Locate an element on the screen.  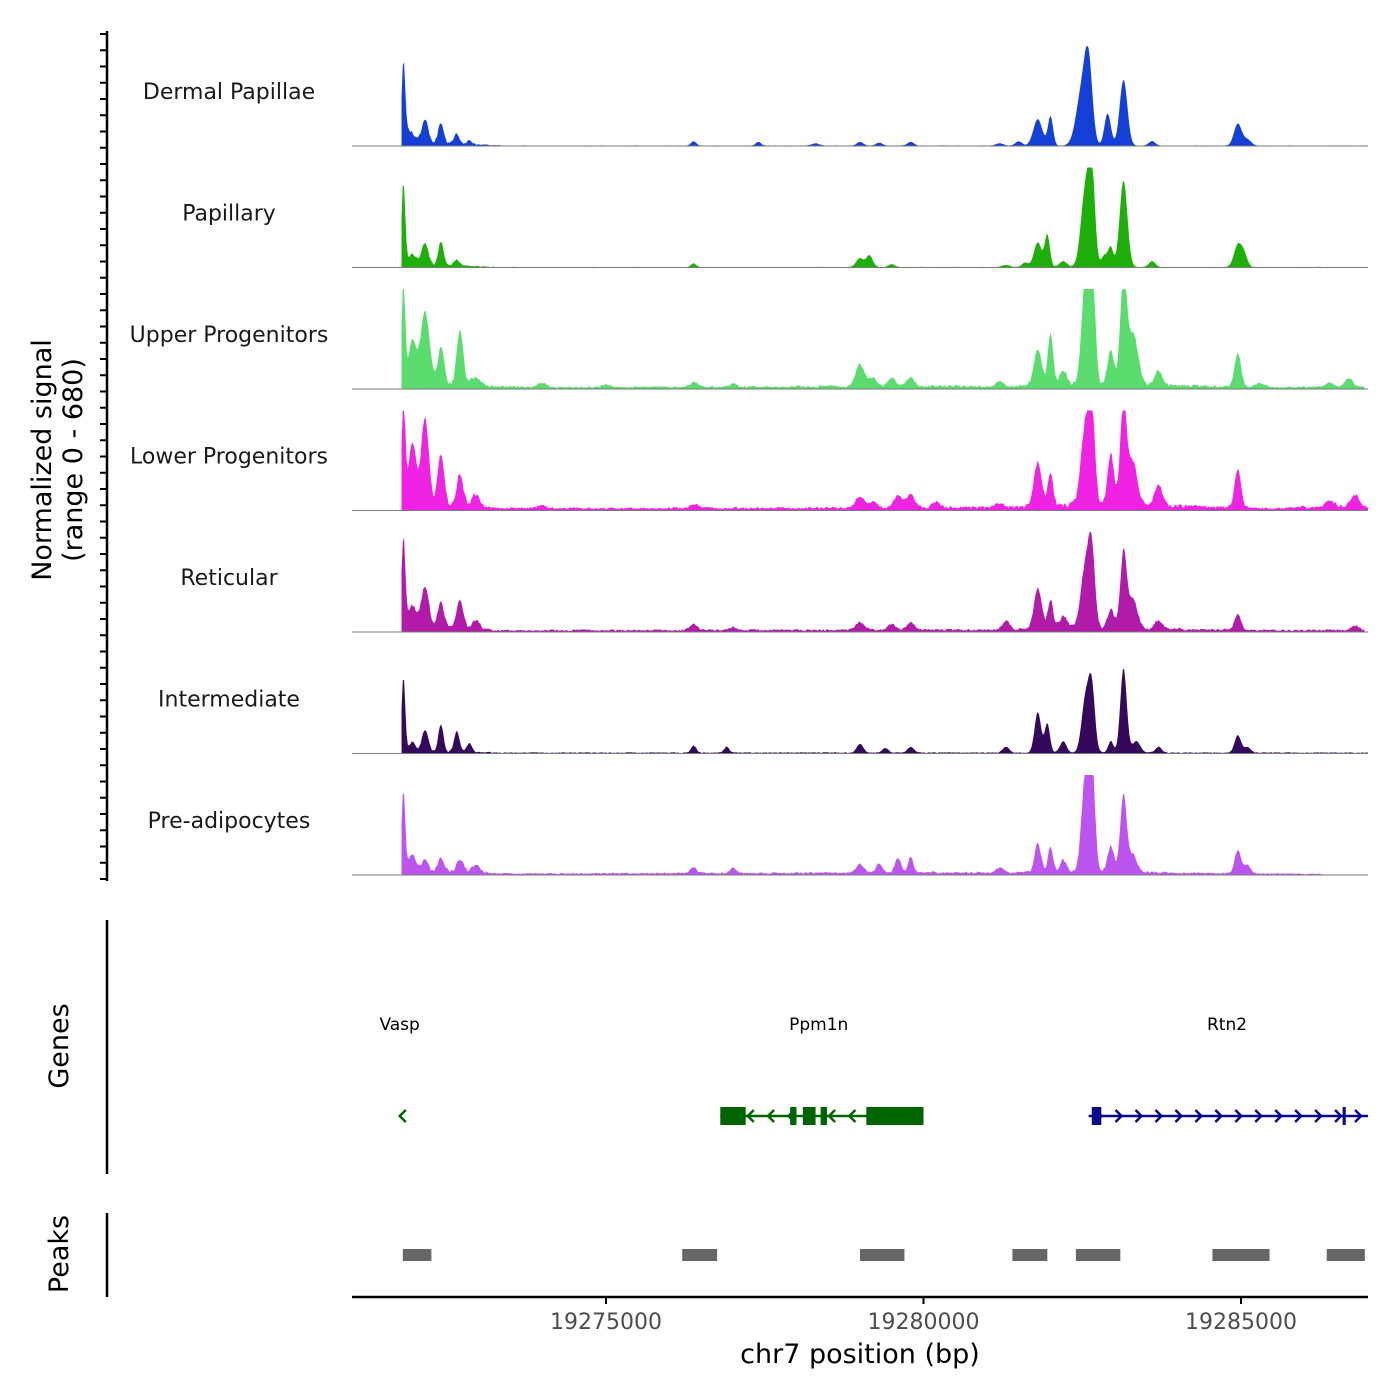
gene-ppm1n: Ppm1n is located at coordinates (822, 1070).